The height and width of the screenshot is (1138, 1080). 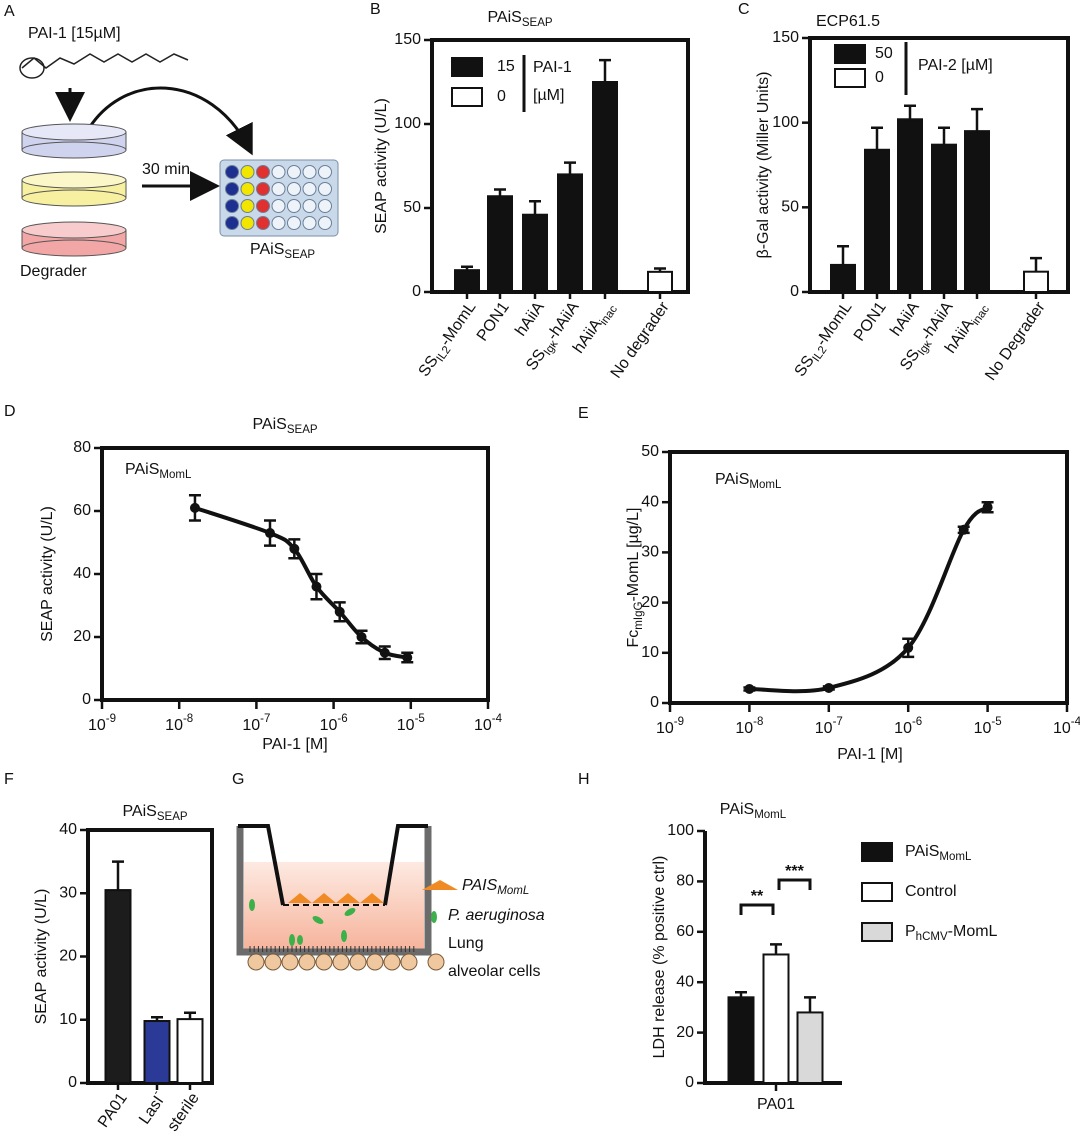 I want to click on y-axis-label: FcmIgG-MomL [µg/L], so click(x=635, y=578).